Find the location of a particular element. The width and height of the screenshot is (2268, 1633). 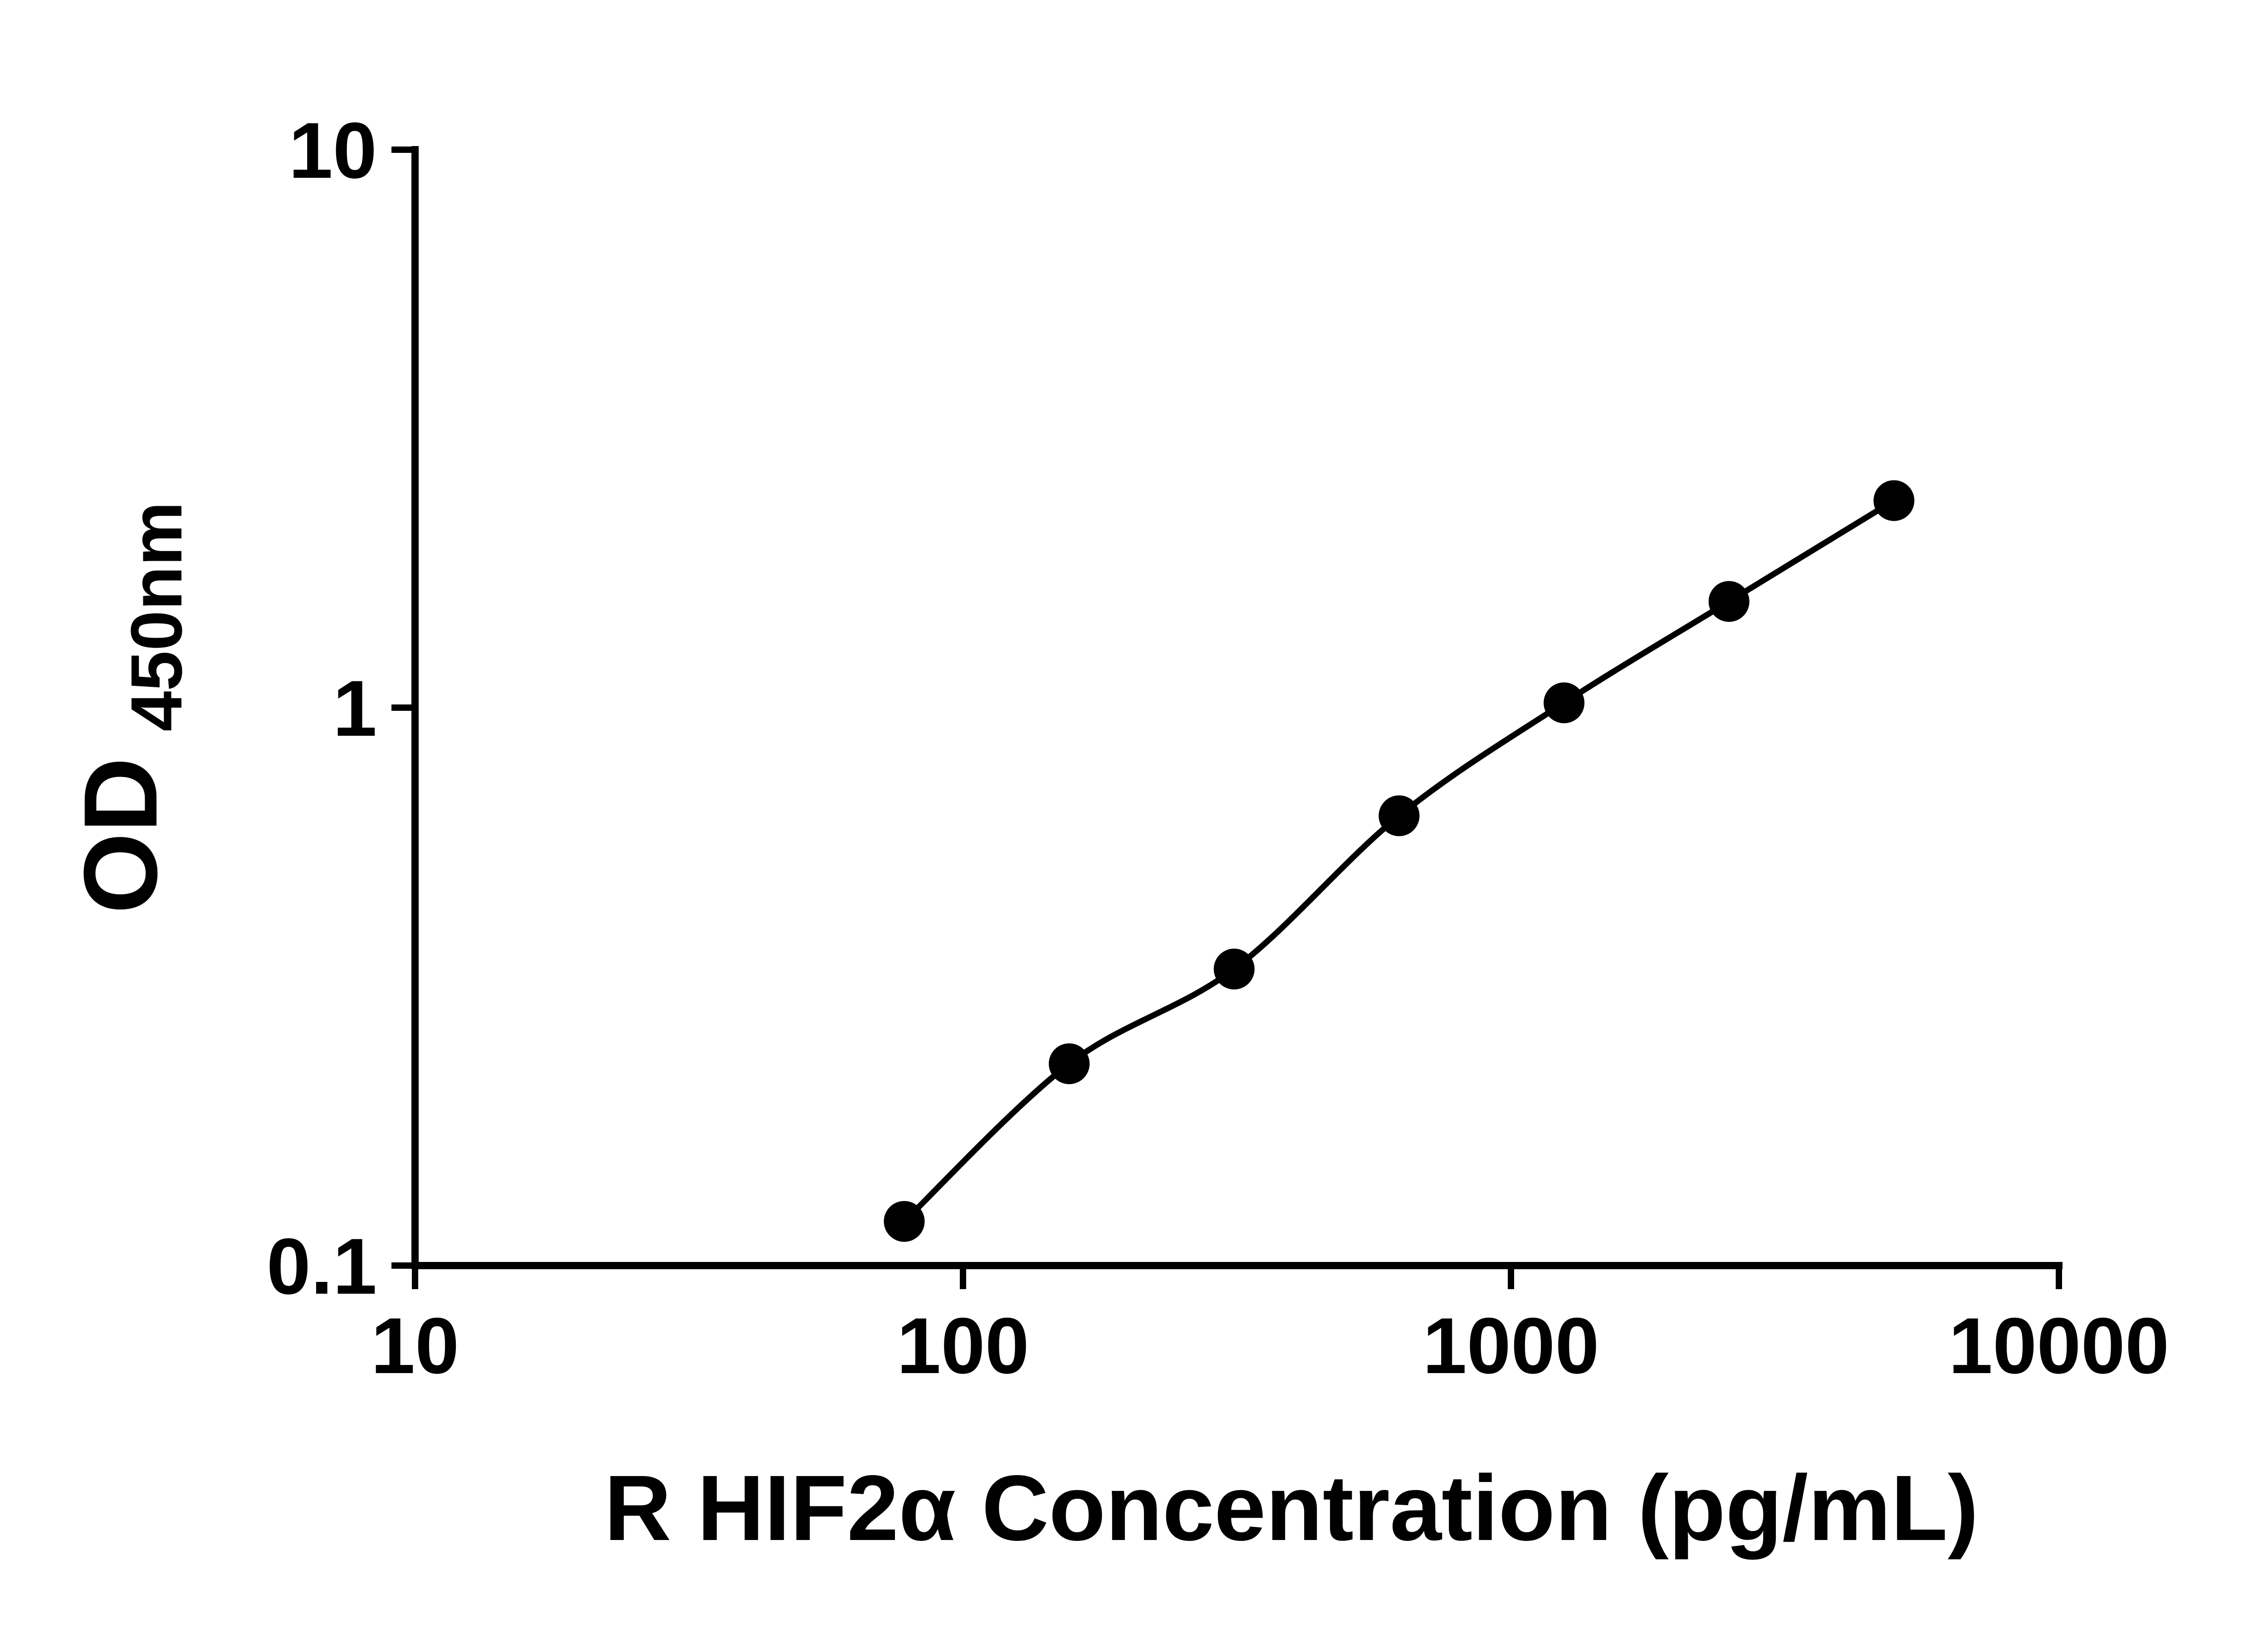

x-tick-label: 10000 is located at coordinates (2059, 1346).